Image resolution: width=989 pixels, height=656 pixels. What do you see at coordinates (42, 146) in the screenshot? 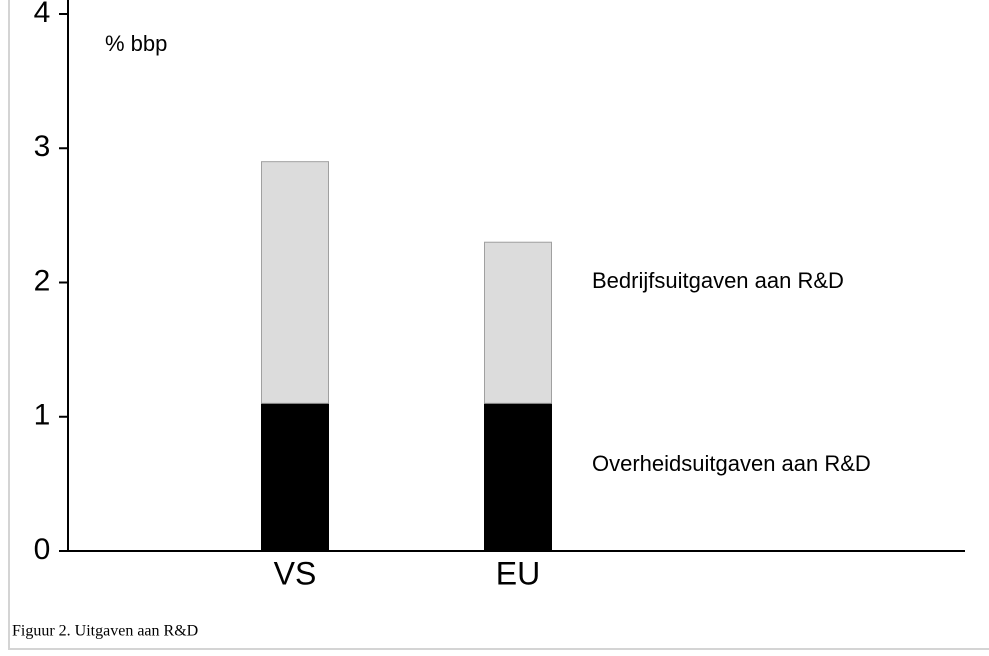
I see `y-tick-label: 3` at bounding box center [42, 146].